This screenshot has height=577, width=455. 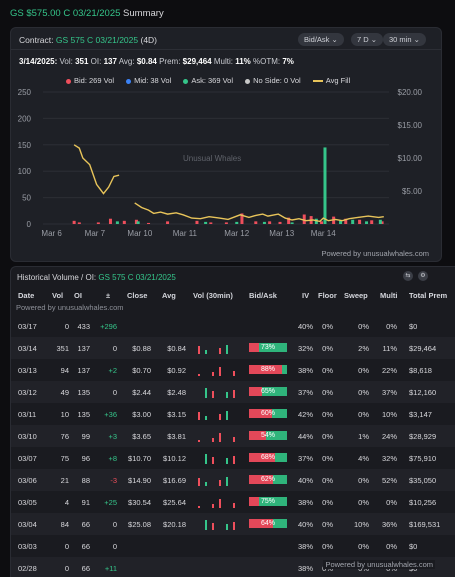 I want to click on bid-ask-percent: 62%, so click(x=267, y=479).